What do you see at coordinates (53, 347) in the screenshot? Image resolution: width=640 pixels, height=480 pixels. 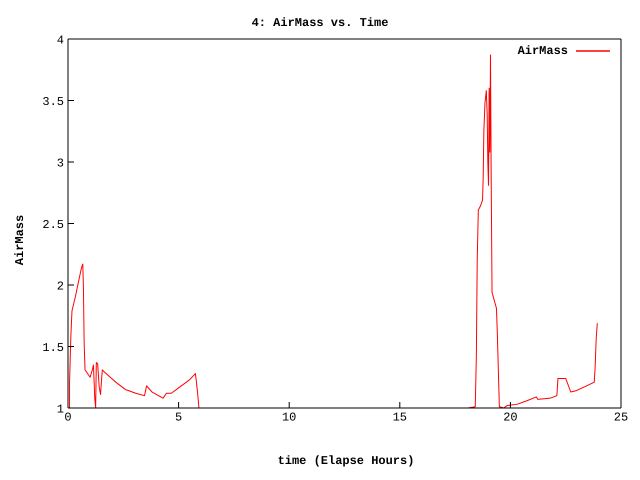 I see `y-tick-label: 1.5` at bounding box center [53, 347].